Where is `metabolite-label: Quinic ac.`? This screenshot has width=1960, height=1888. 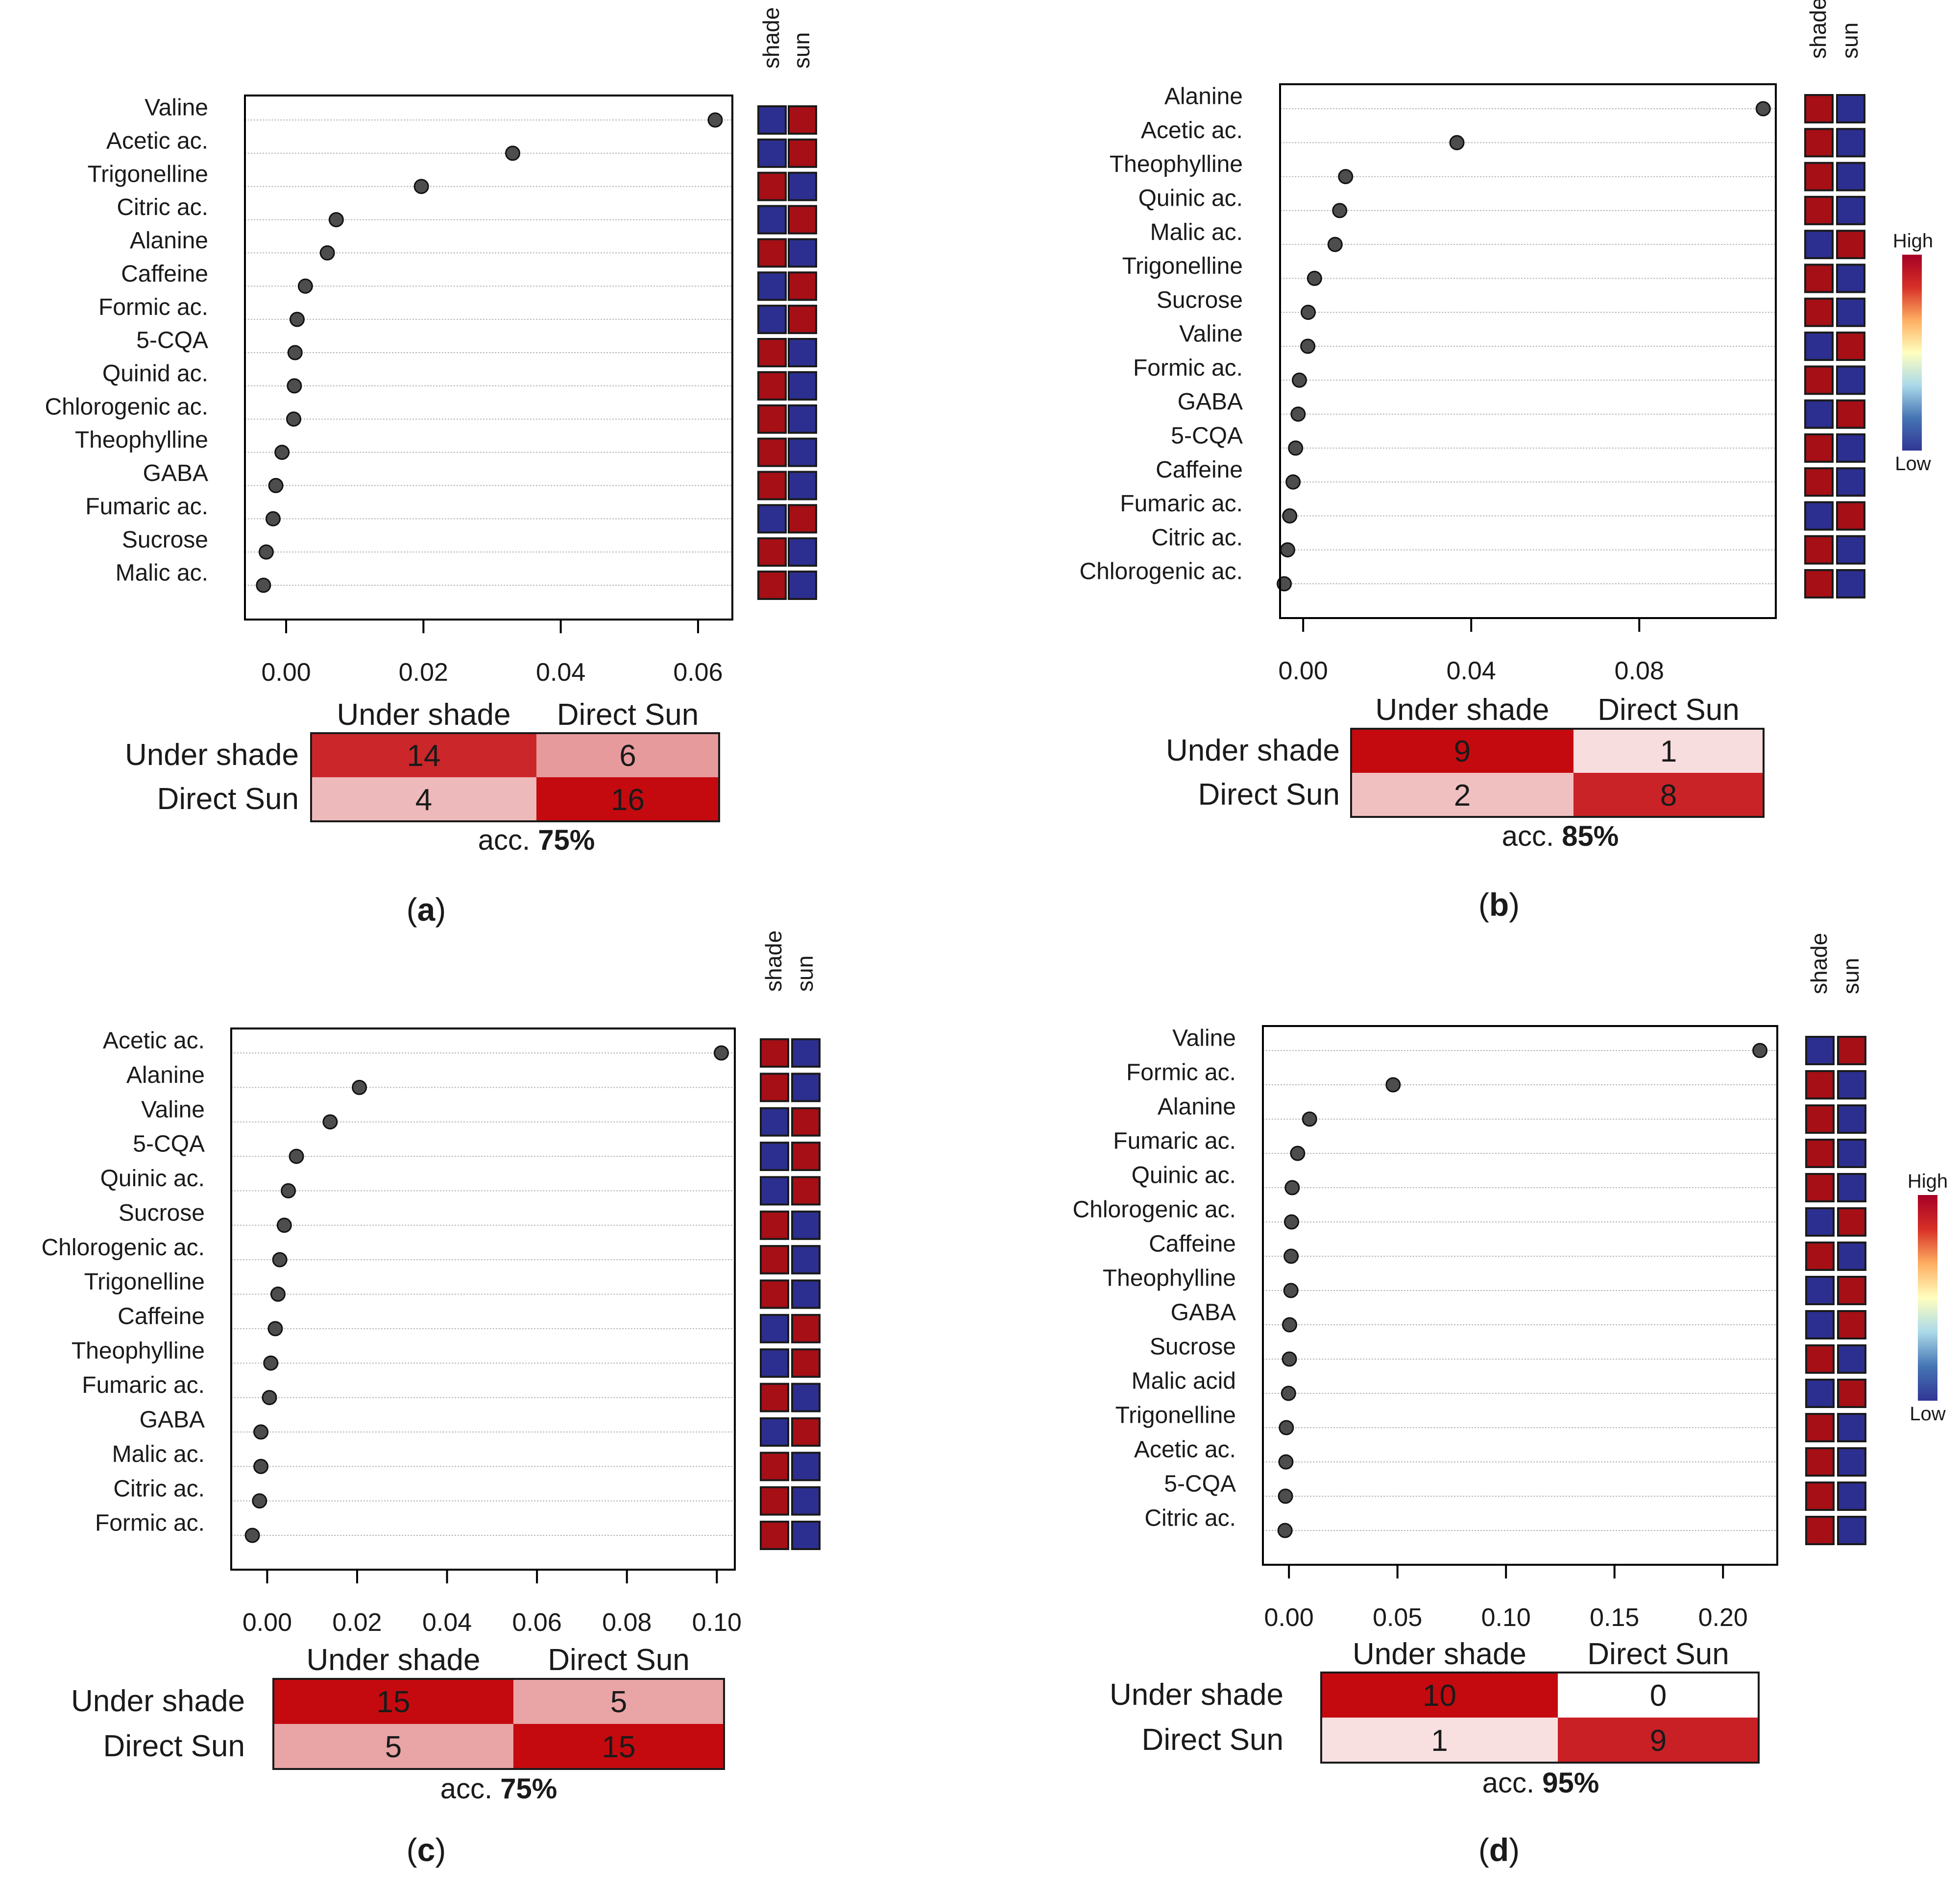 metabolite-label: Quinic ac. is located at coordinates (152, 1179).